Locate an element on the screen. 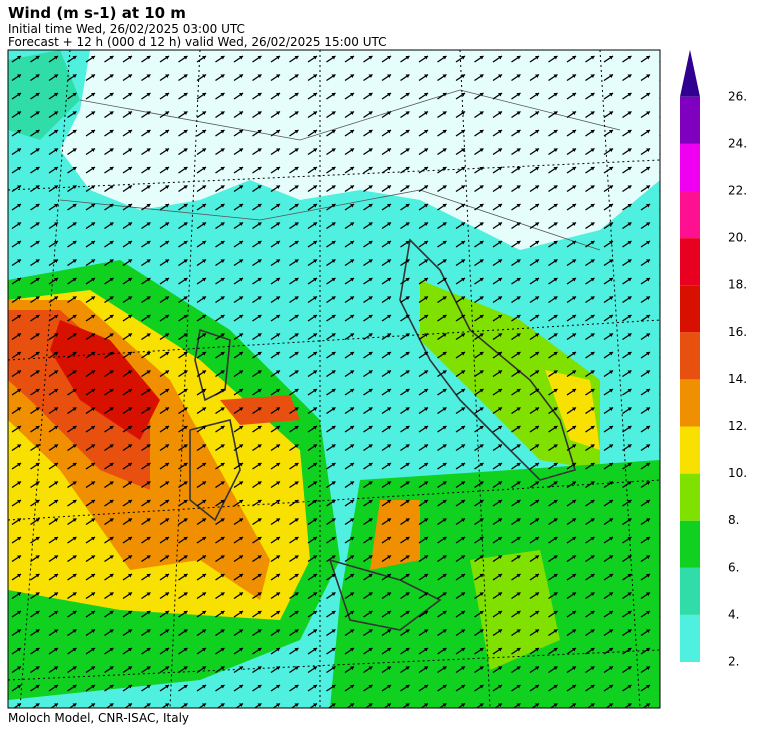  colorbar-label: 12. is located at coordinates (737, 426).